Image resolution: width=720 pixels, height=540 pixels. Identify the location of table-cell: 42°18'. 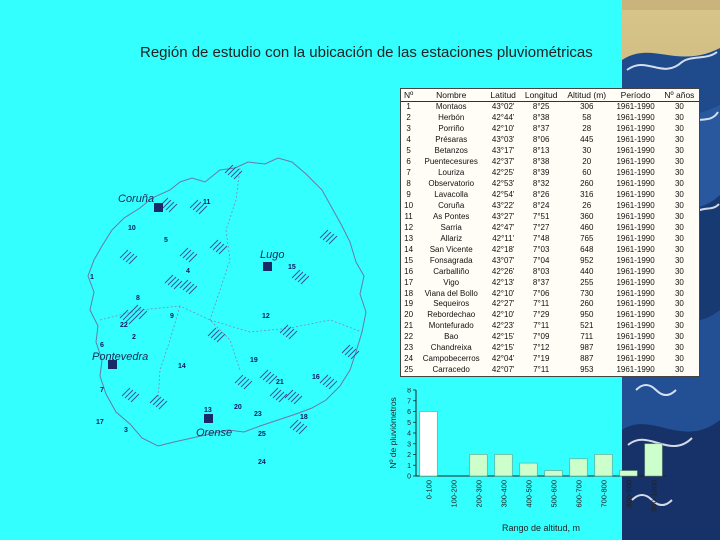
(503, 249).